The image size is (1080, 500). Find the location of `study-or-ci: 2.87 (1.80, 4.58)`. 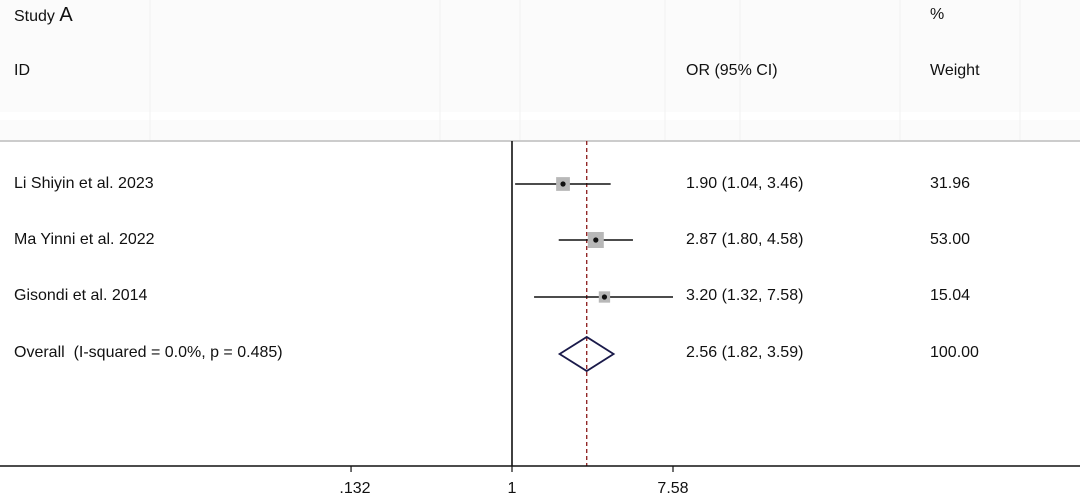

study-or-ci: 2.87 (1.80, 4.58) is located at coordinates (745, 239).